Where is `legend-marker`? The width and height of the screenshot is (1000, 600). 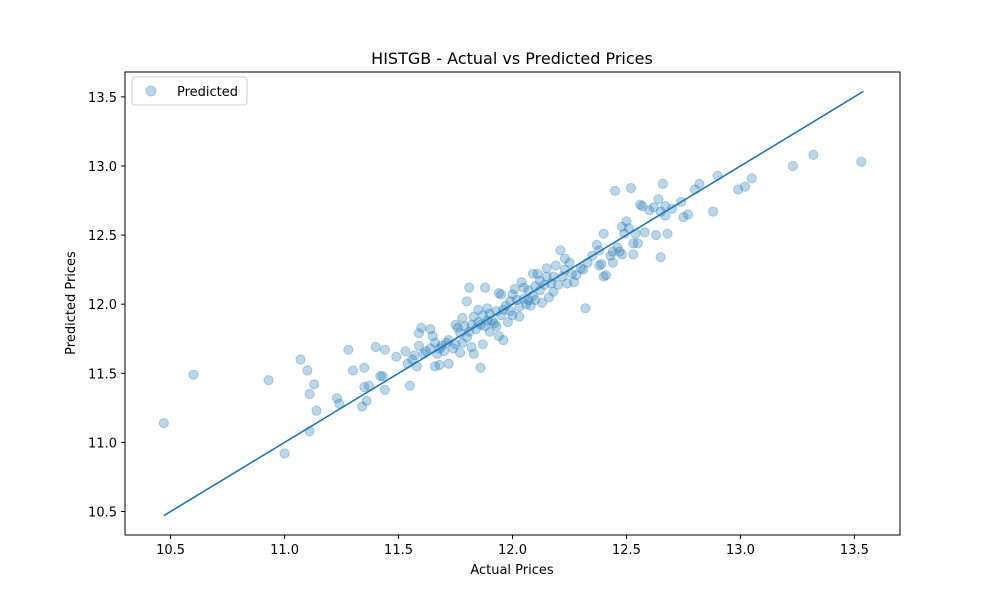 legend-marker is located at coordinates (151, 91).